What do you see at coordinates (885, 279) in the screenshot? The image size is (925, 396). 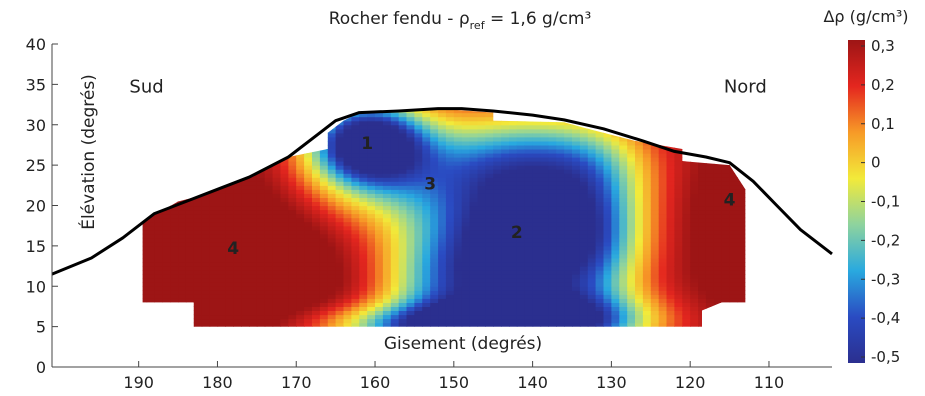 I see `colorbar-tick-label: -0,3` at bounding box center [885, 279].